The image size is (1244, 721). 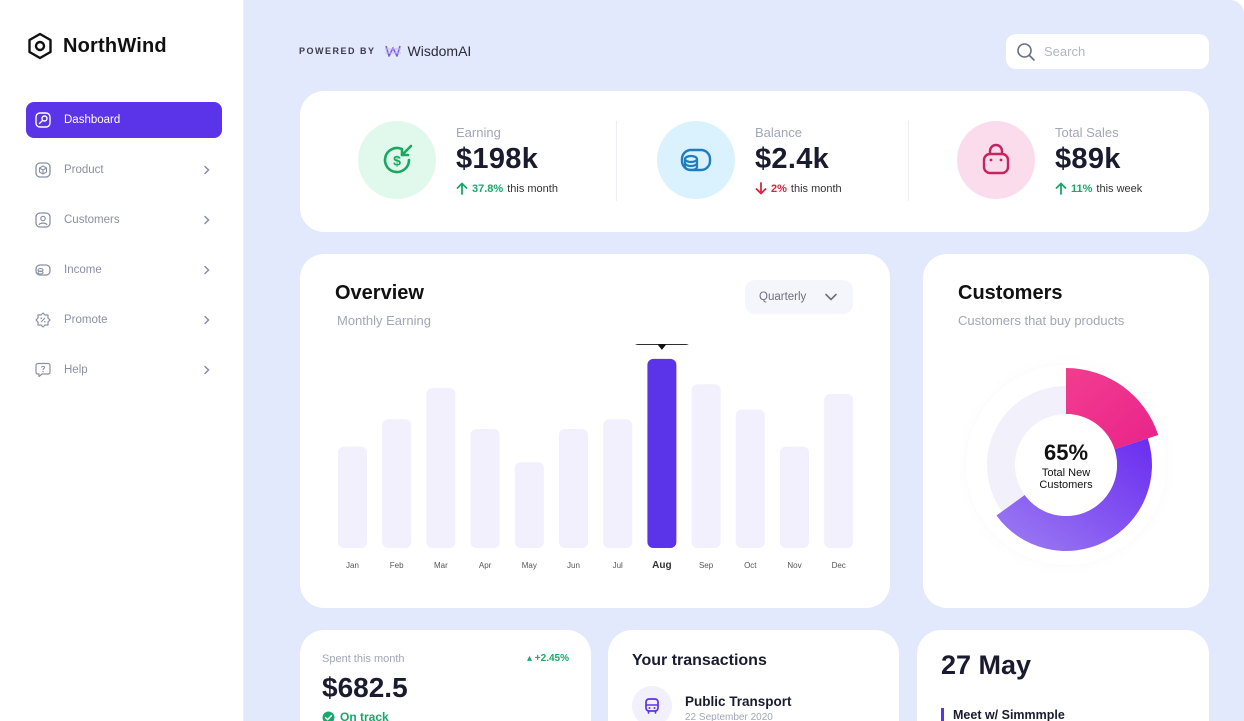 What do you see at coordinates (1066, 473) in the screenshot?
I see `donut-caption-1: Total New` at bounding box center [1066, 473].